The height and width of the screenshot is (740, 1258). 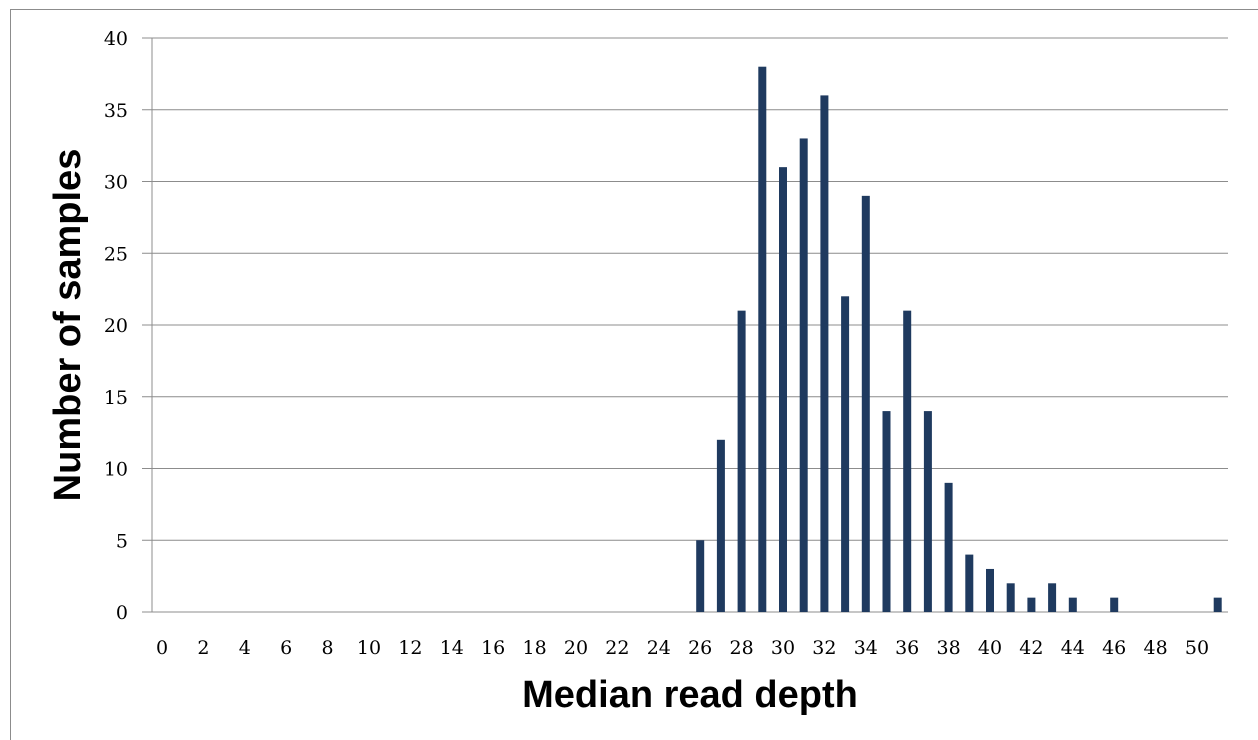 I want to click on x-tick-label: 28, so click(x=742, y=648).